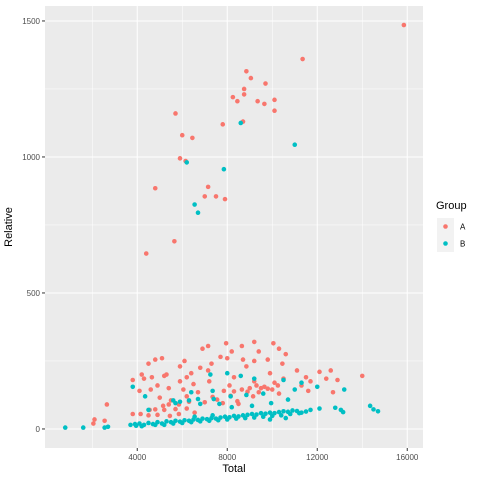  Describe the element at coordinates (317, 457) in the screenshot. I see `x-tick-label: 12000` at that location.